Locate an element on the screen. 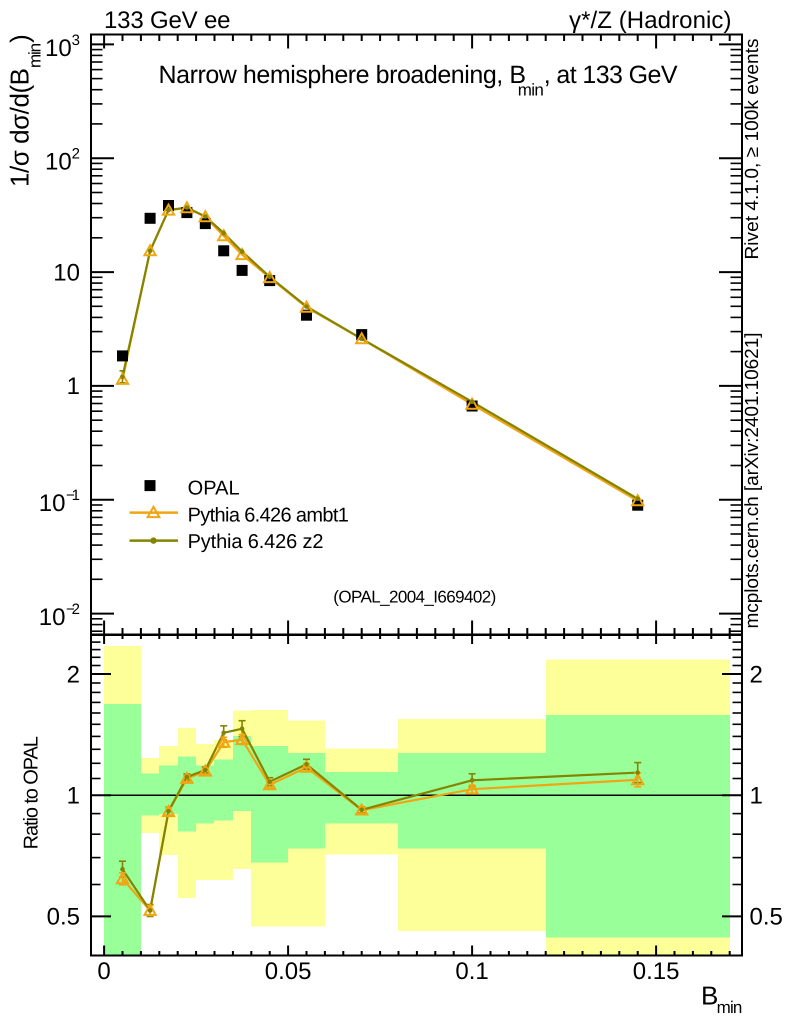 The image size is (786, 1024). svg-text: Ratio to OPAL is located at coordinates (31, 792).